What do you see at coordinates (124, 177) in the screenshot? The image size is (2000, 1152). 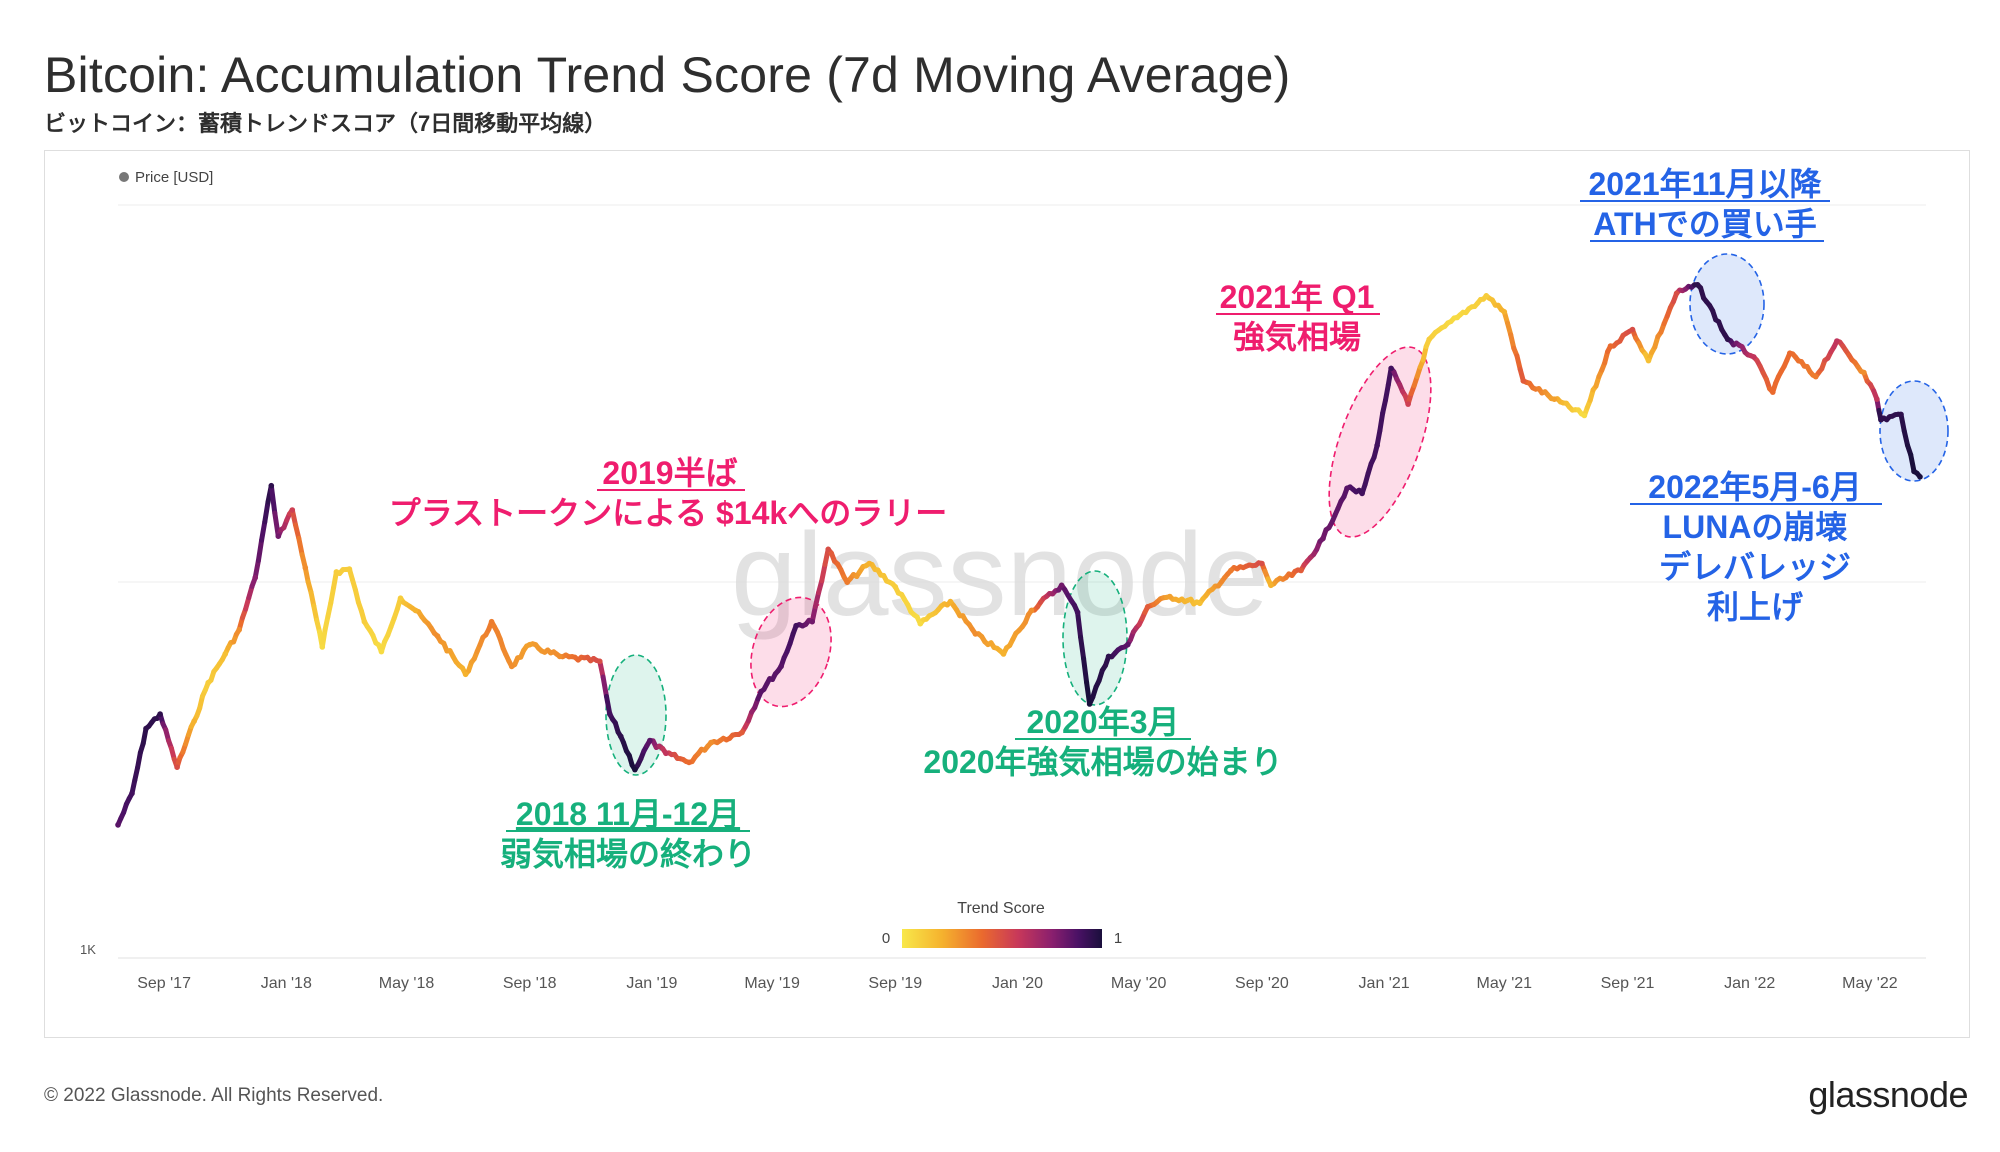 I see `legend-dot-icon` at bounding box center [124, 177].